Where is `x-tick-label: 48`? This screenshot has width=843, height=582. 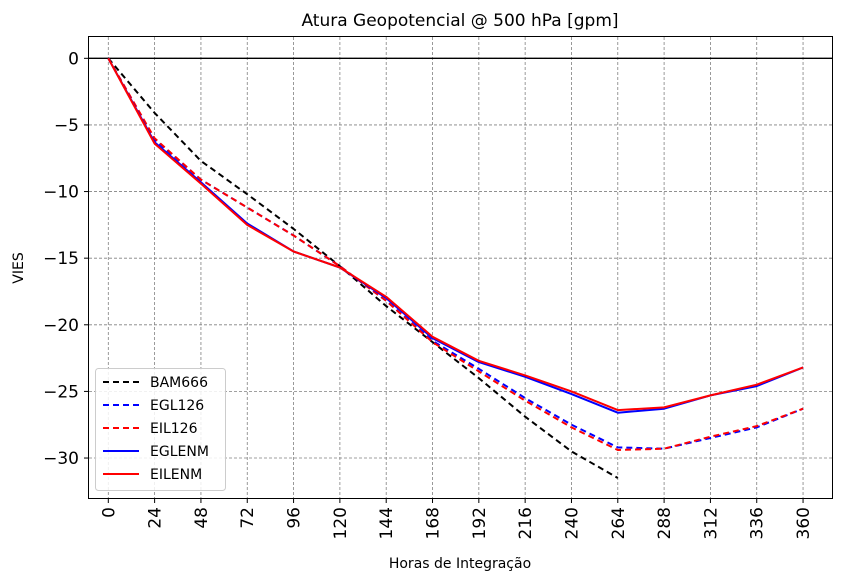
x-tick-label: 48 is located at coordinates (202, 518).